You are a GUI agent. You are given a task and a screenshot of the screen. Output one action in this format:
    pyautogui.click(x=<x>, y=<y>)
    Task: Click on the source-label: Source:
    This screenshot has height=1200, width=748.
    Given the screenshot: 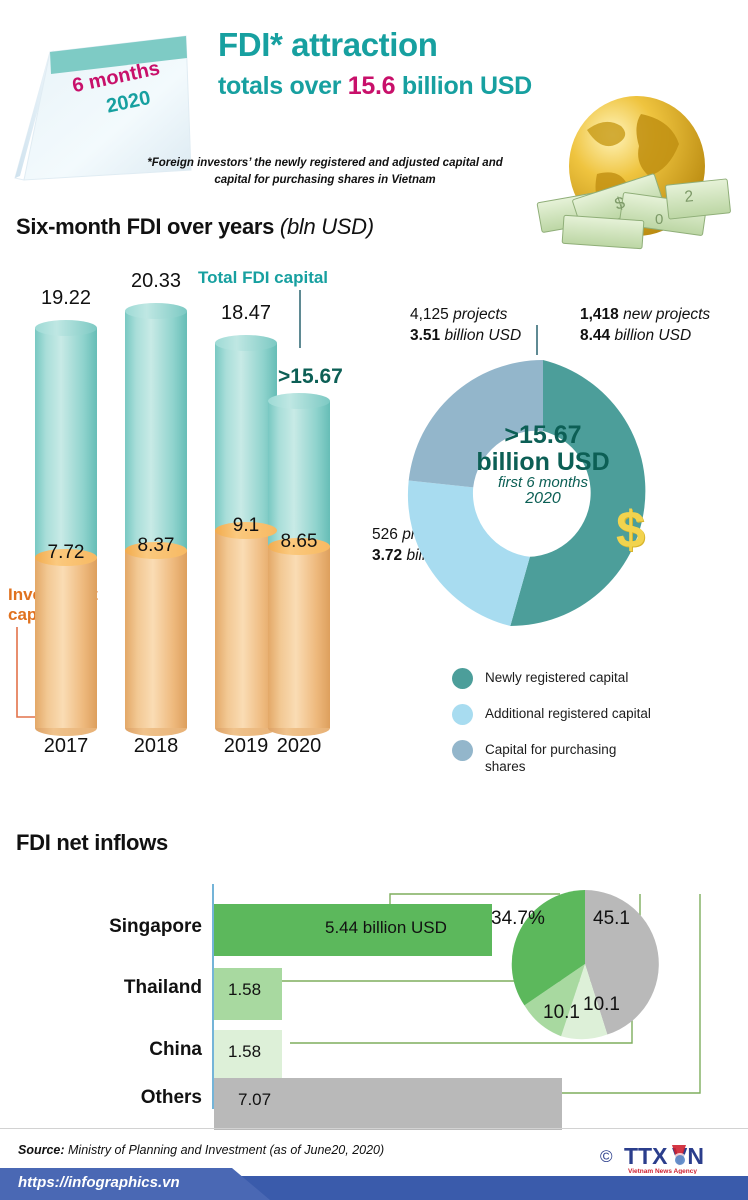 What is the action you would take?
    pyautogui.click(x=41, y=1150)
    